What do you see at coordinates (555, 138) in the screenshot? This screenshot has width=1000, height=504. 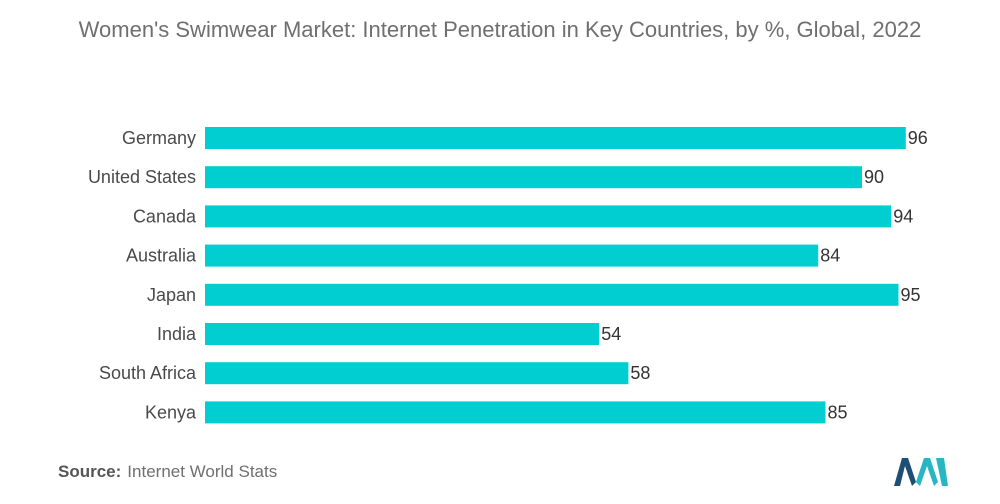 I see `bar-germany` at bounding box center [555, 138].